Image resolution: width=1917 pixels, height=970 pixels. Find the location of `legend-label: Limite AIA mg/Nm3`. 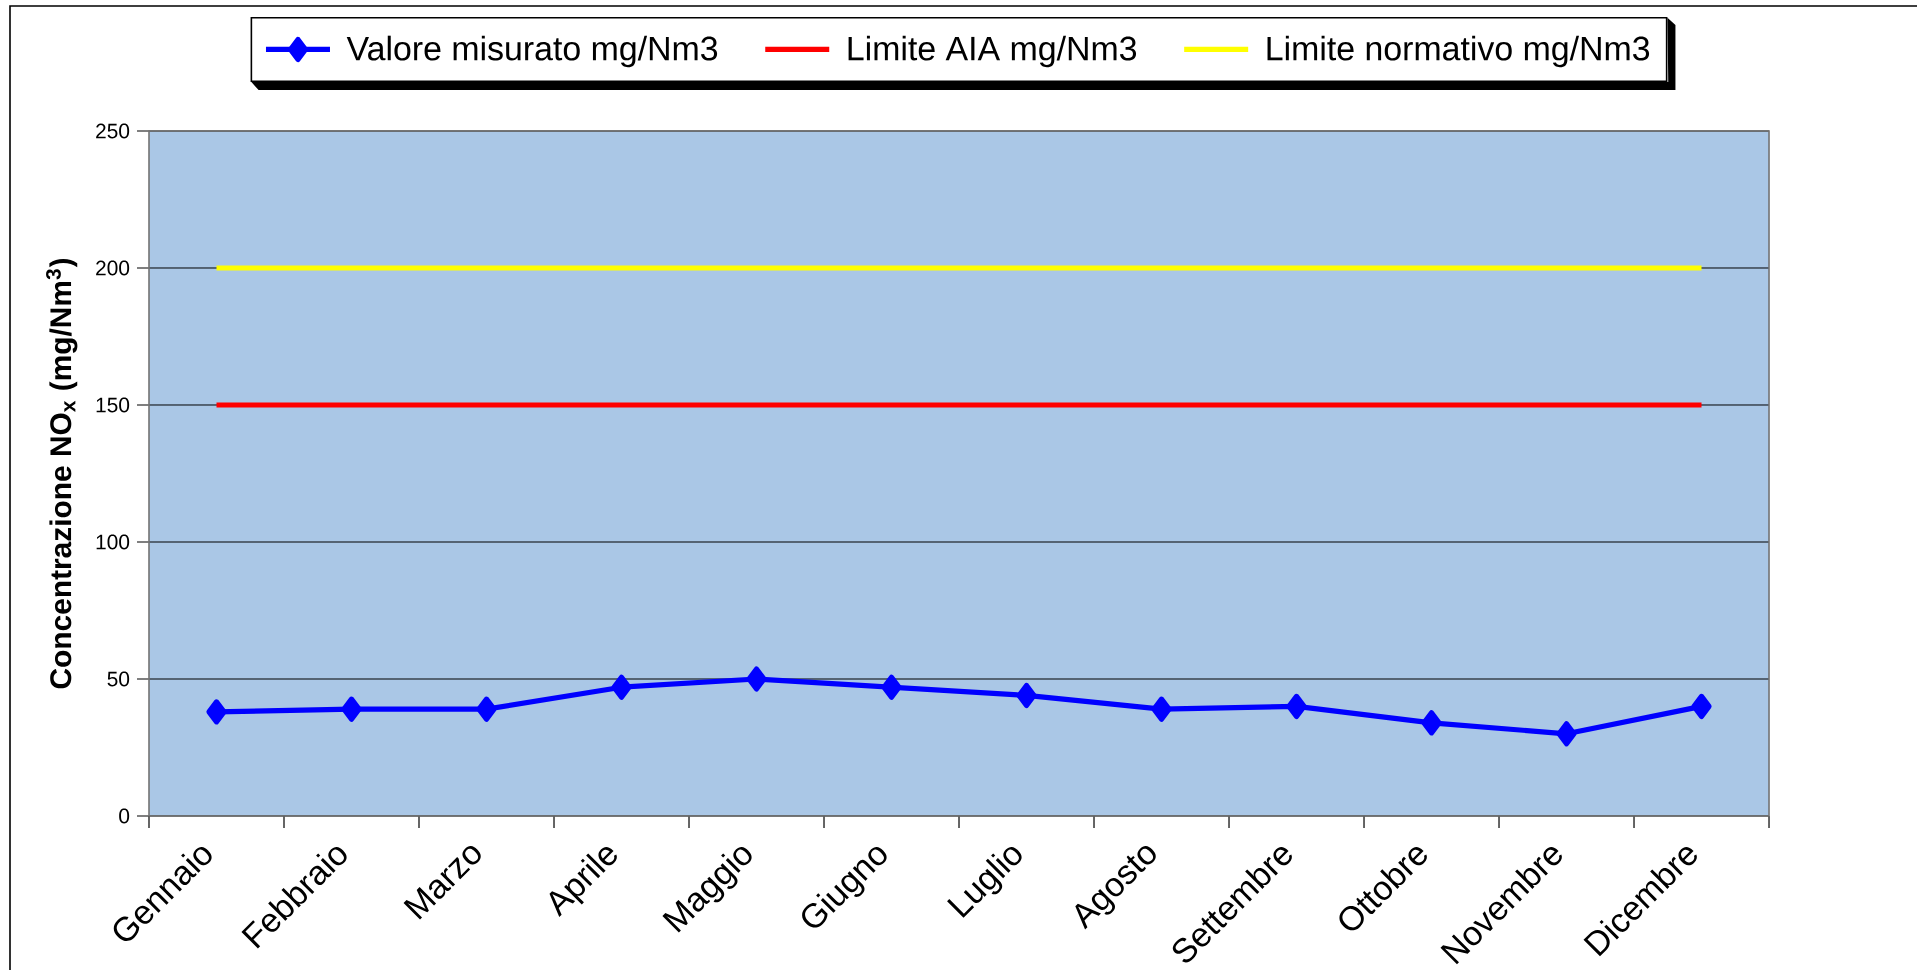

legend-label: Limite AIA mg/Nm3 is located at coordinates (992, 51).